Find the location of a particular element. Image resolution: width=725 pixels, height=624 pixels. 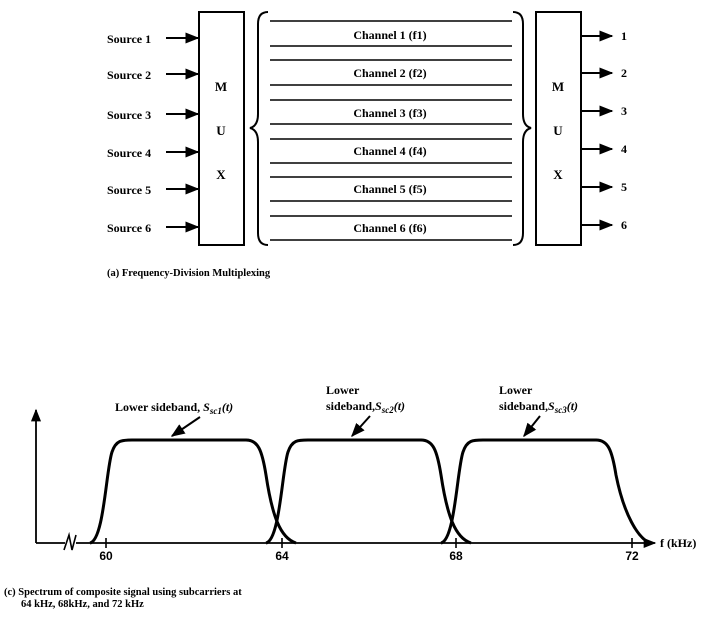

svg-text: Lower sideband, Ssc1(t) is located at coordinates (174, 408).